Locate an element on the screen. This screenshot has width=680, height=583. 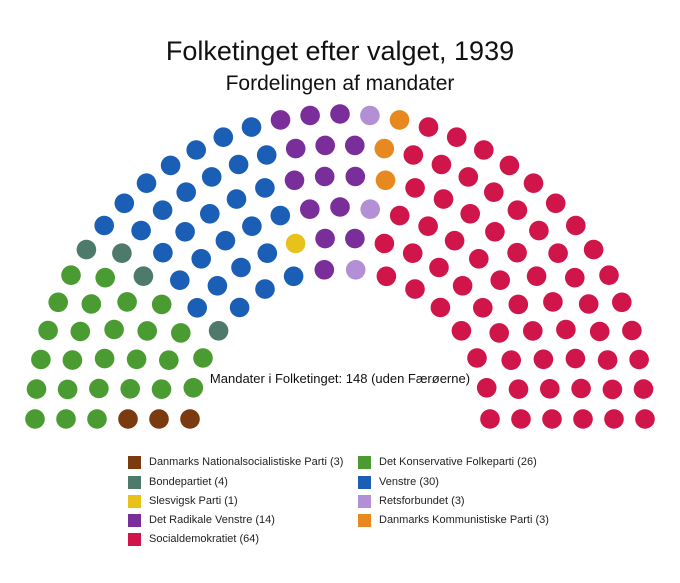
legend-item-socialdemokratiet: Socialdemokratiet (64) is located at coordinates (193, 539).